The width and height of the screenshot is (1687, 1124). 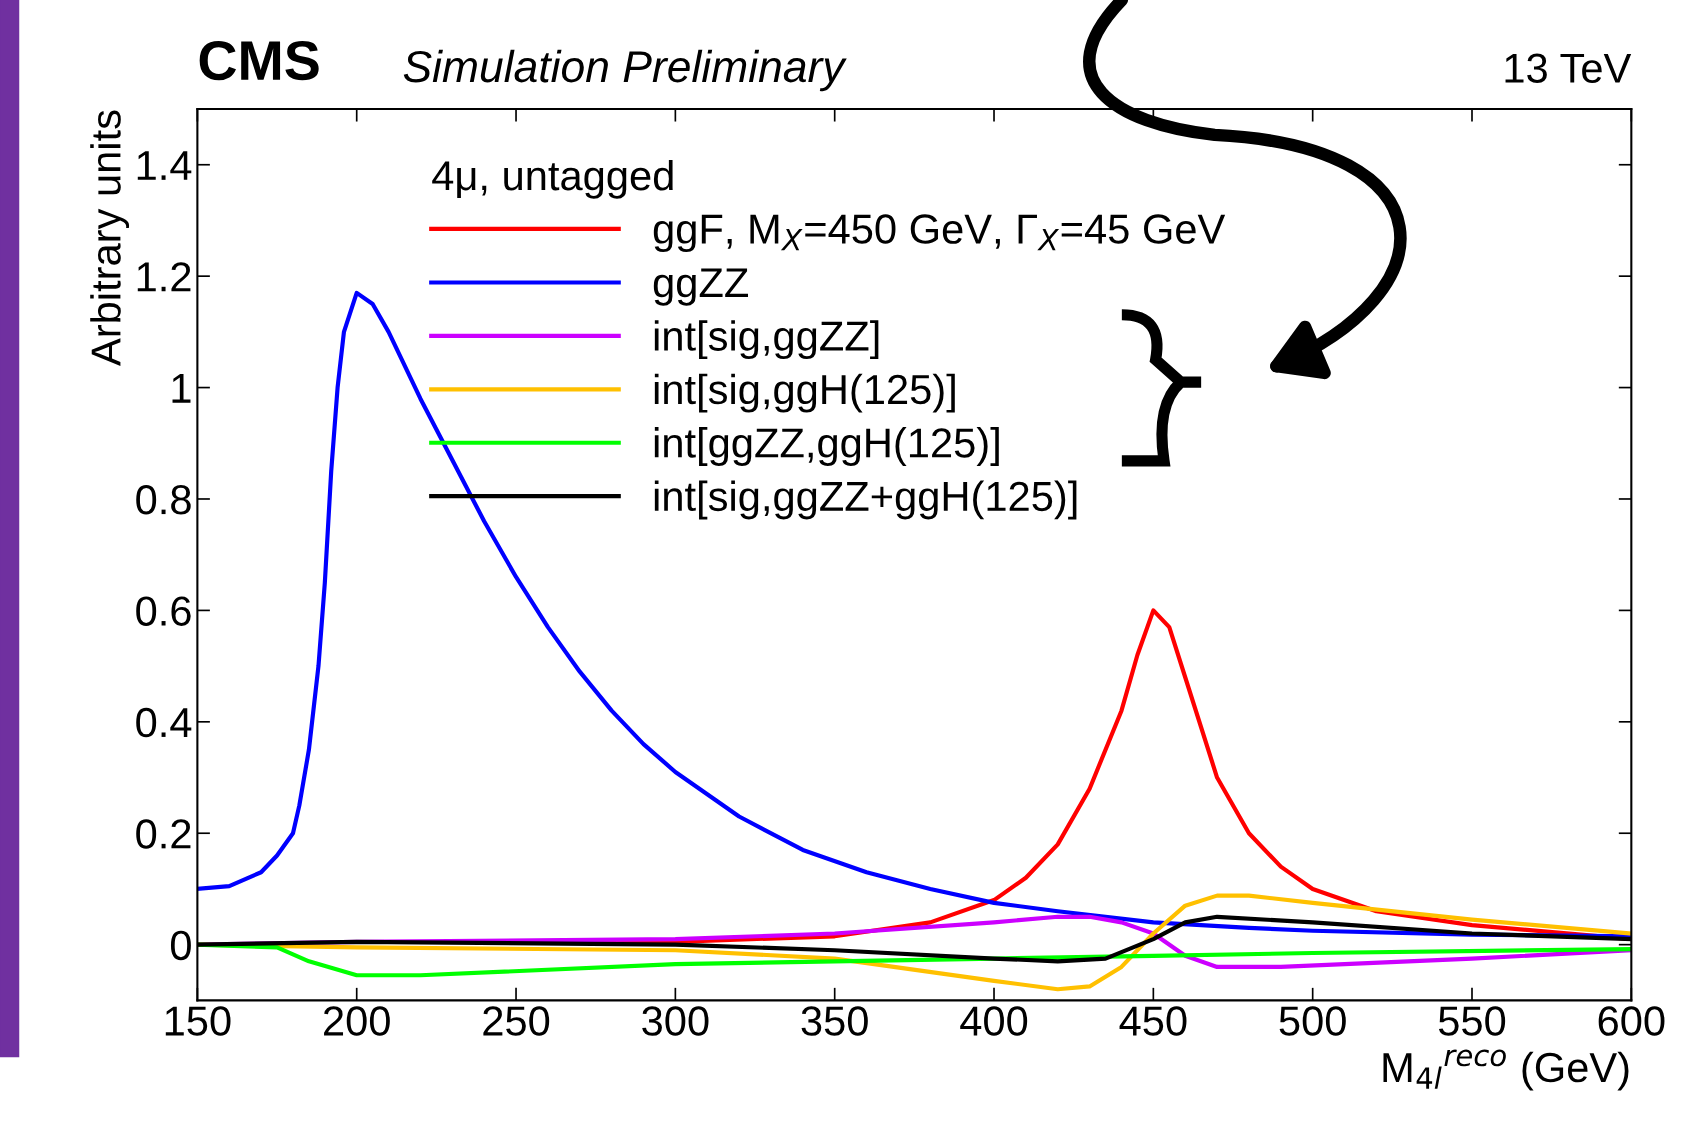 I want to click on x-tick-label: 350, so click(x=834, y=1021).